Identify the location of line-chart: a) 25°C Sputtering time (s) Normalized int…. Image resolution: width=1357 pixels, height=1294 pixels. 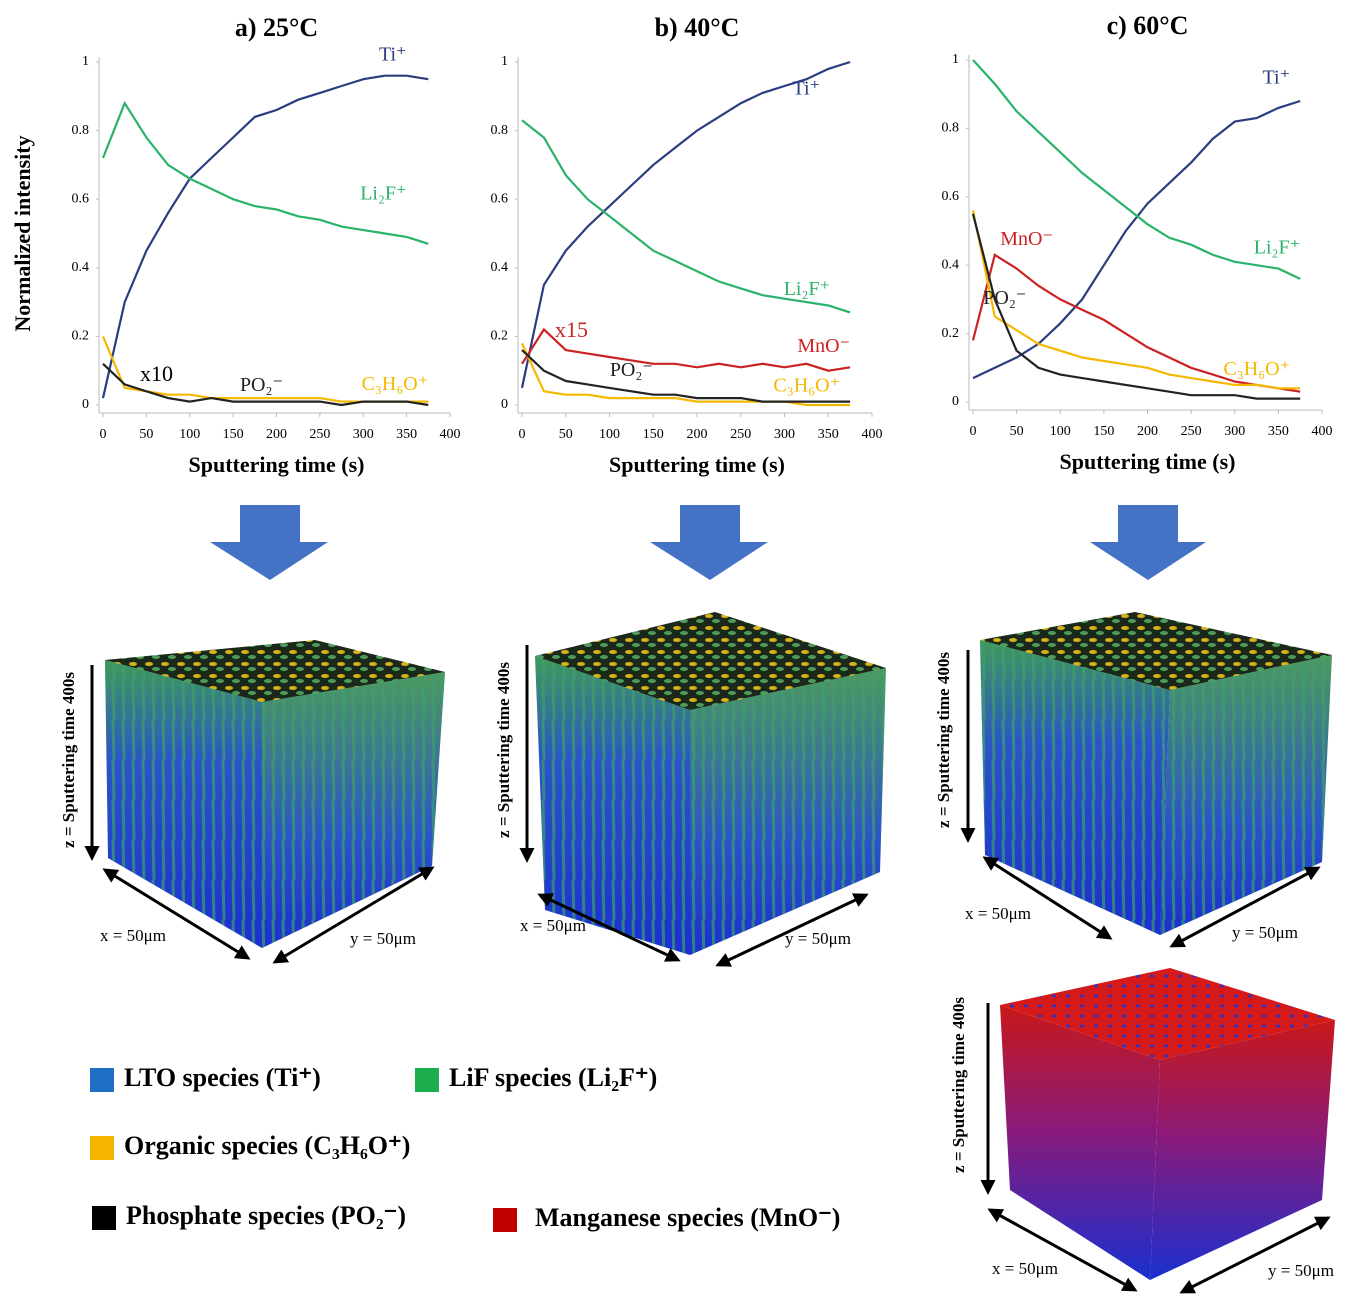
(235, 245).